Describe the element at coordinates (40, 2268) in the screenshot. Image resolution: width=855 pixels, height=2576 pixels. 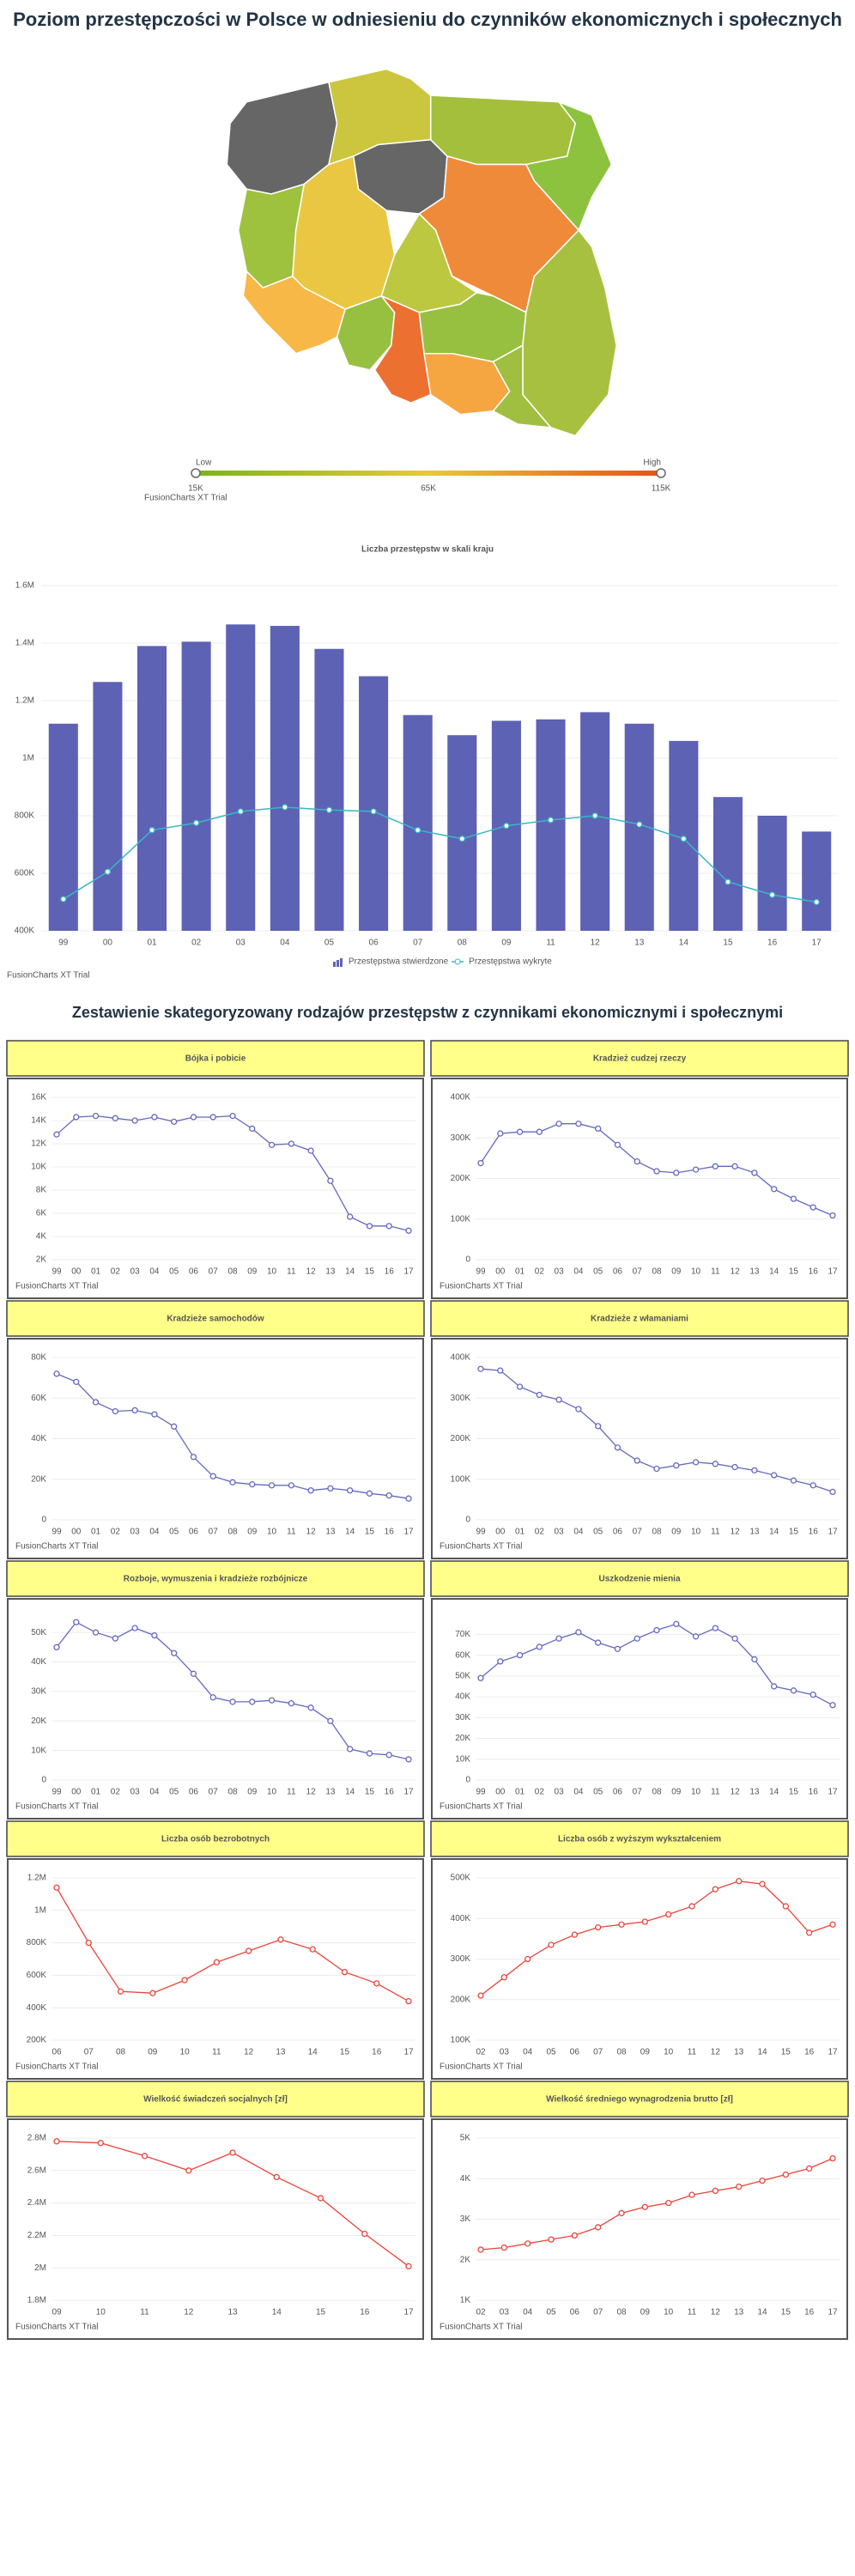
I see `y-tick-label: 2M` at that location.